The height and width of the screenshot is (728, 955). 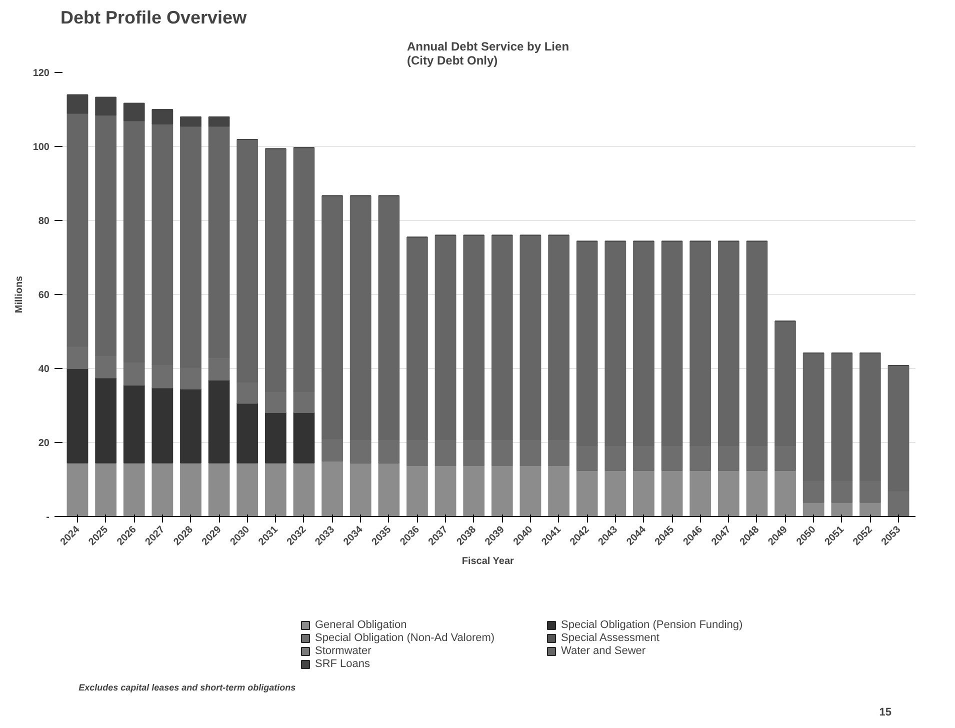 I want to click on legend-label: General Obligation, so click(x=361, y=625).